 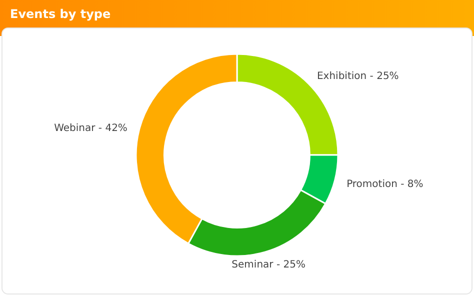 What do you see at coordinates (60, 14) in the screenshot?
I see `chart-title: Events by type` at bounding box center [60, 14].